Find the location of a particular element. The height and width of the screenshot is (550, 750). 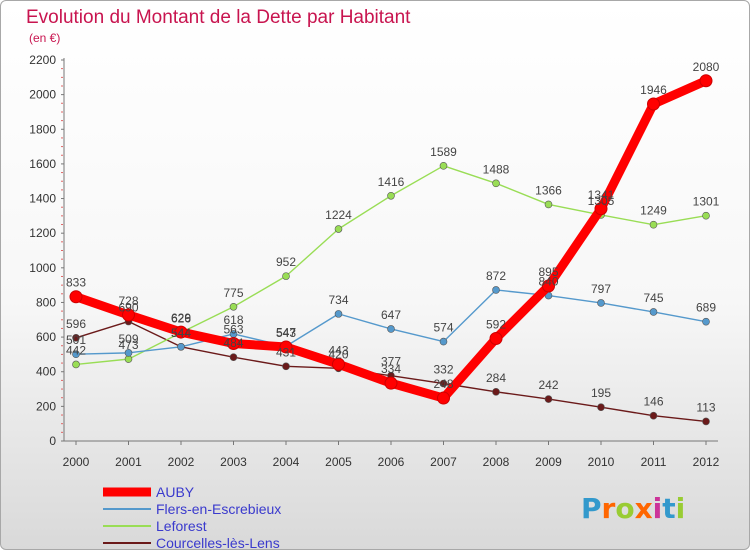

data-label-courcelles-l-s-lens: 484 is located at coordinates (233, 343).